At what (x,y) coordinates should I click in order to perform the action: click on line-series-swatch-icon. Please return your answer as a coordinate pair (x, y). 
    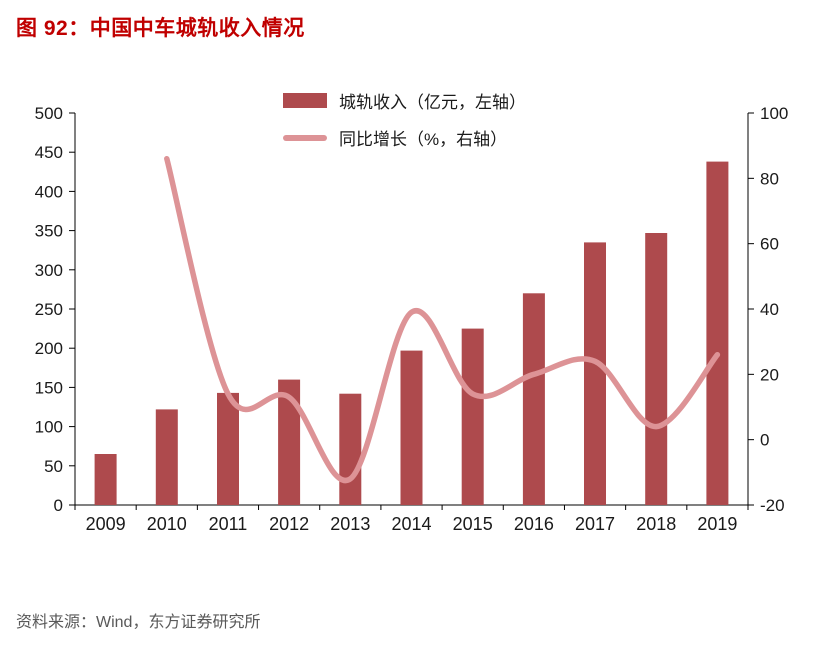
    Looking at the image, I should click on (305, 137).